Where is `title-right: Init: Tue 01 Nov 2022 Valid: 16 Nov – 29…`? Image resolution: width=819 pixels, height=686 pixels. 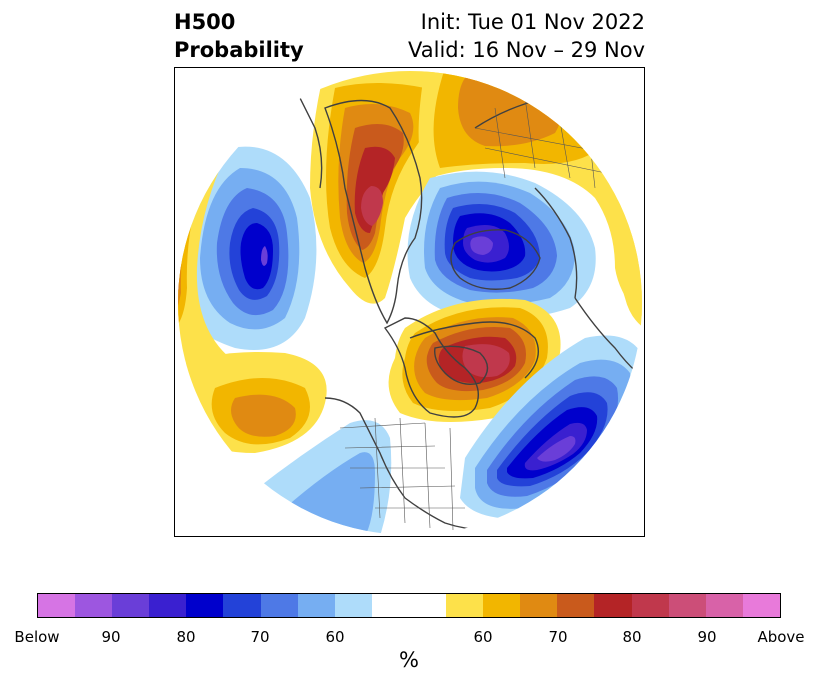 title-right: Init: Tue 01 Nov 2022 Valid: 16 Nov – 29… is located at coordinates (526, 36).